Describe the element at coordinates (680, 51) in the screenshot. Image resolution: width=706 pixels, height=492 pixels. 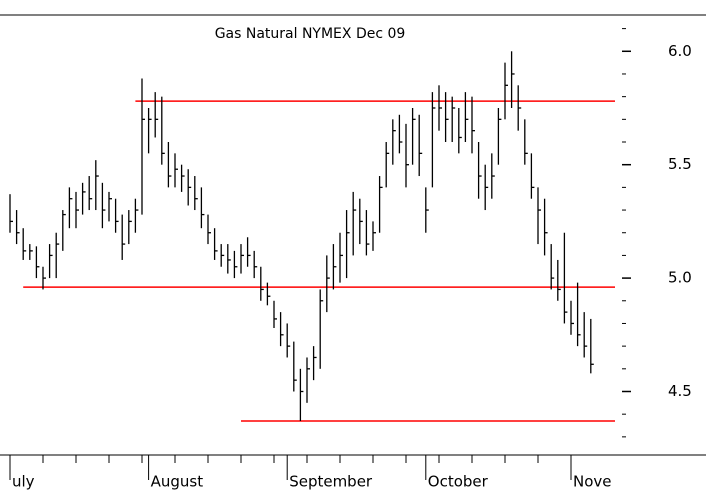
I see `y-tick-label: 6.0` at that location.